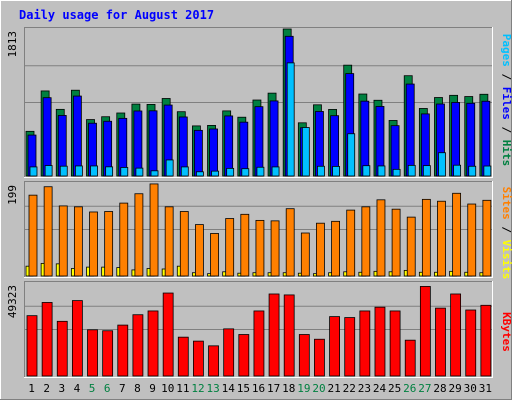 This screenshot has width=512, height=400. What do you see at coordinates (46, 388) in the screenshot?
I see `x-tick-label: 2` at bounding box center [46, 388].